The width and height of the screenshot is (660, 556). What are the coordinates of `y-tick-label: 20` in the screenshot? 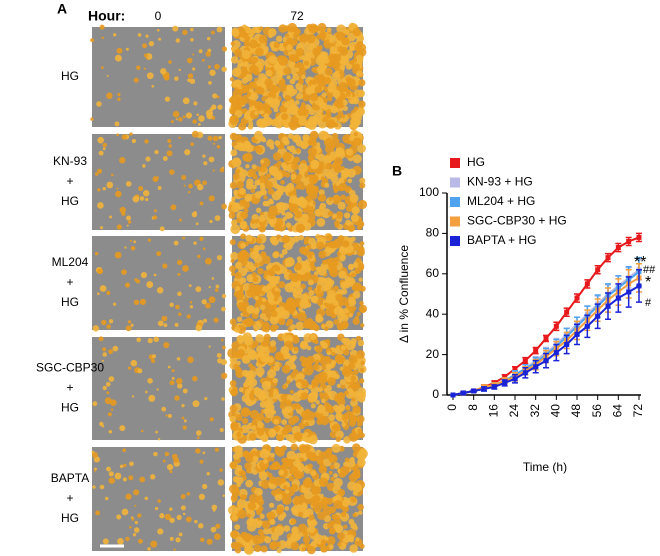 It's located at (433, 354).